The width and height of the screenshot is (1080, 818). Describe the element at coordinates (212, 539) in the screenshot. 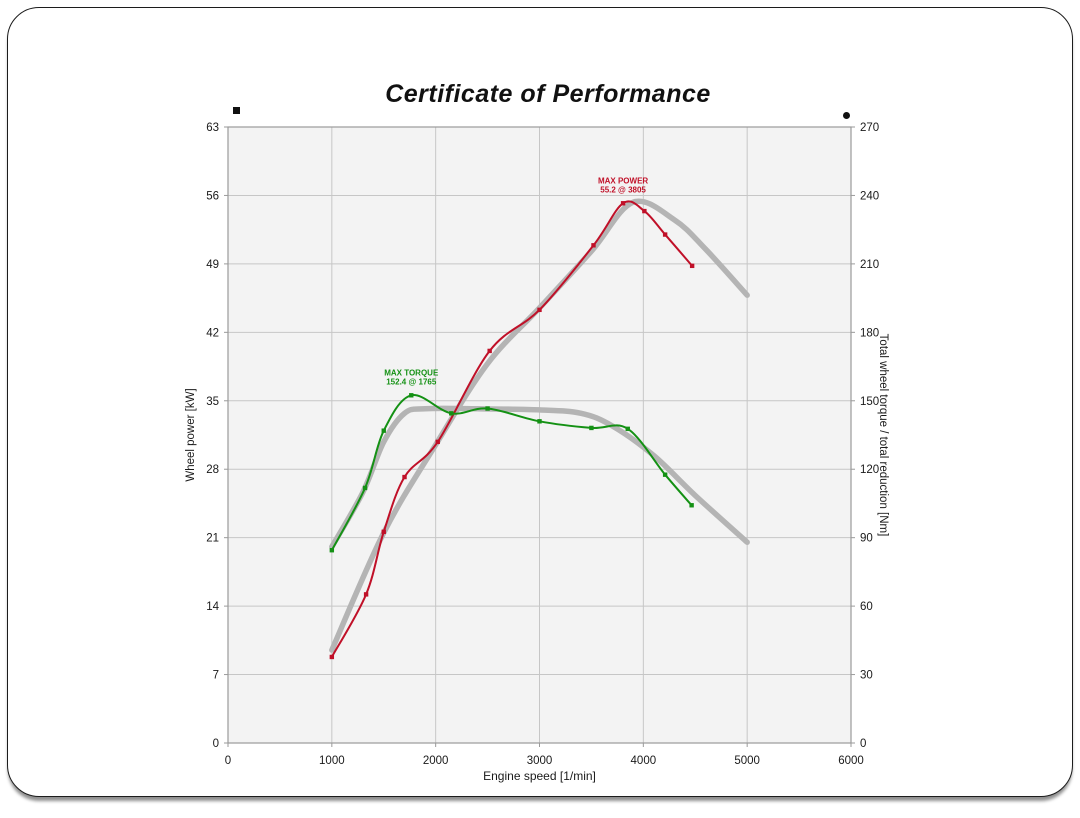

I see `left-tick-label: 21` at that location.